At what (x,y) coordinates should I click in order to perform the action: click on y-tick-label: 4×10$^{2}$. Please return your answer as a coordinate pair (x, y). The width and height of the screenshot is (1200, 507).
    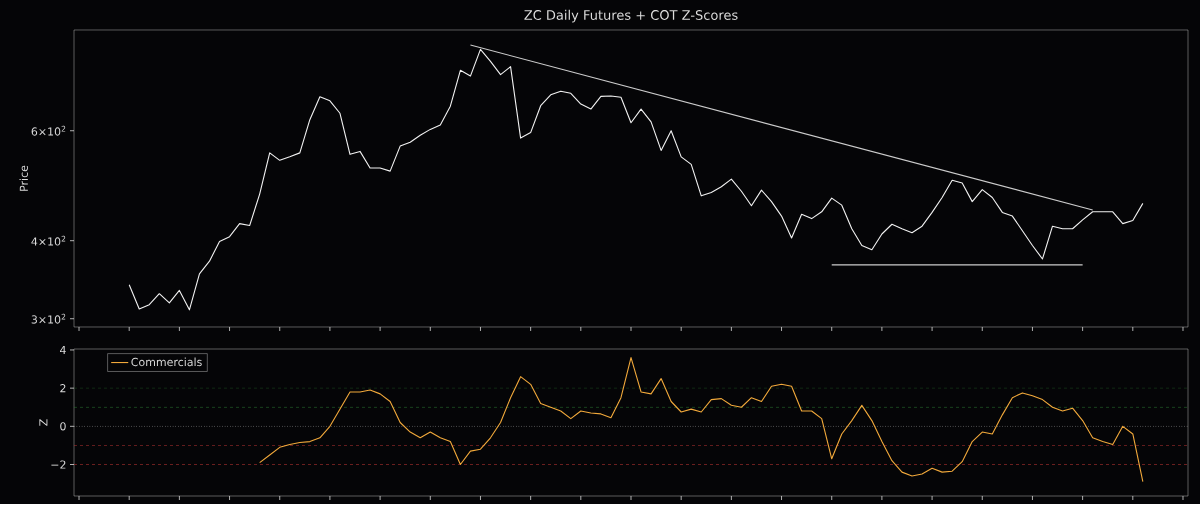
    Looking at the image, I should click on (48, 240).